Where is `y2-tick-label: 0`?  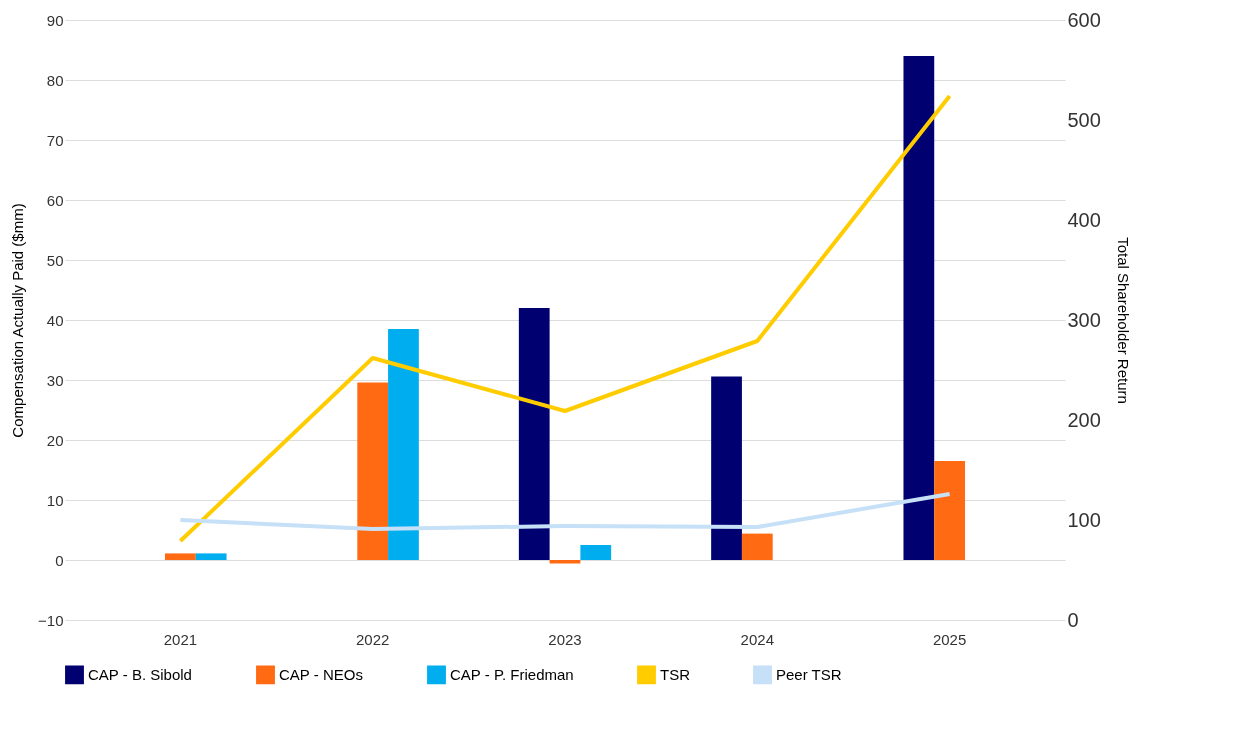
y2-tick-label: 0 is located at coordinates (1073, 619).